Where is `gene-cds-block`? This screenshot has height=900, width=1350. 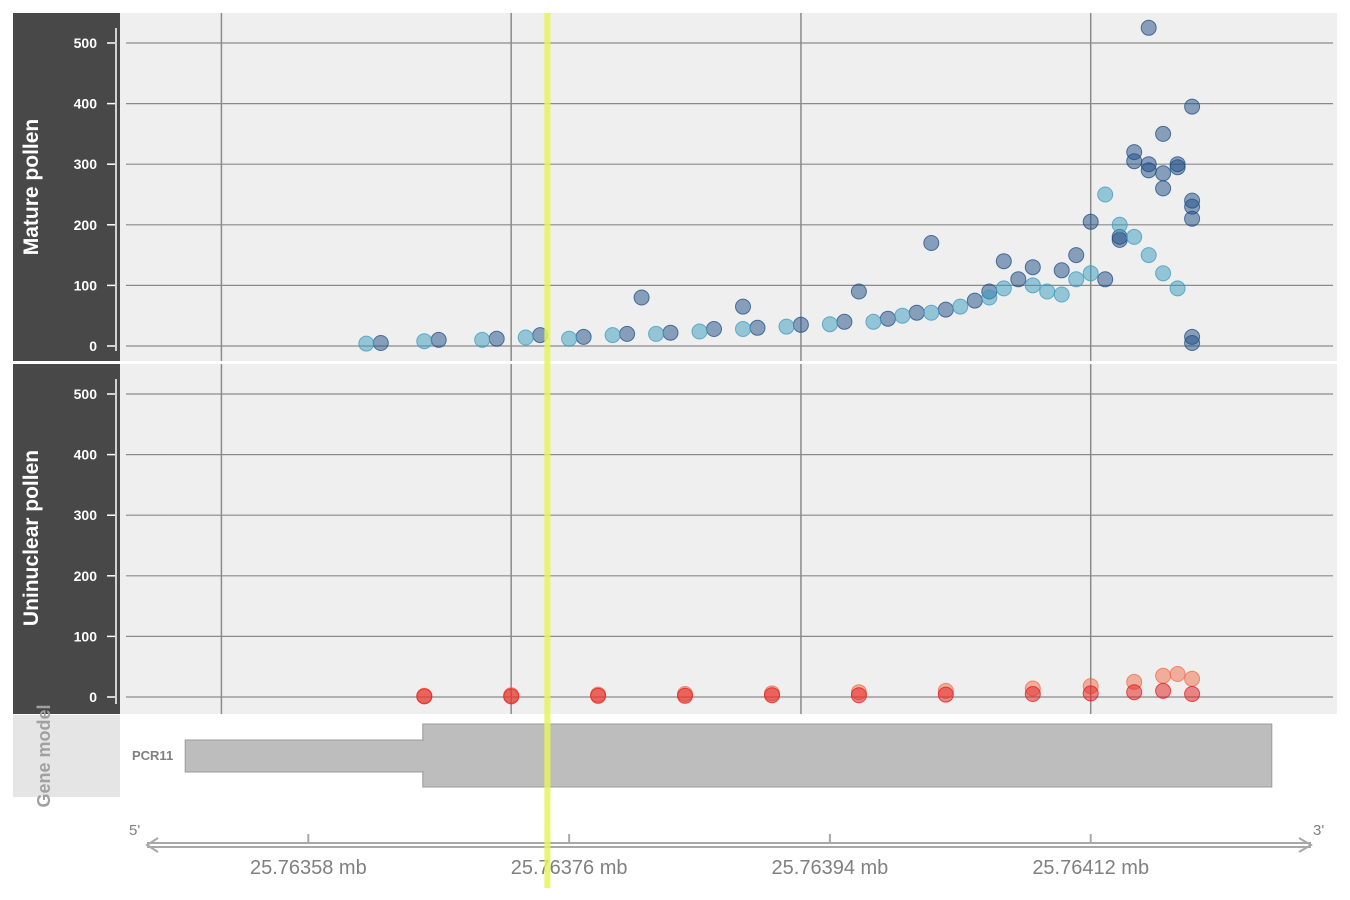 gene-cds-block is located at coordinates (847, 755).